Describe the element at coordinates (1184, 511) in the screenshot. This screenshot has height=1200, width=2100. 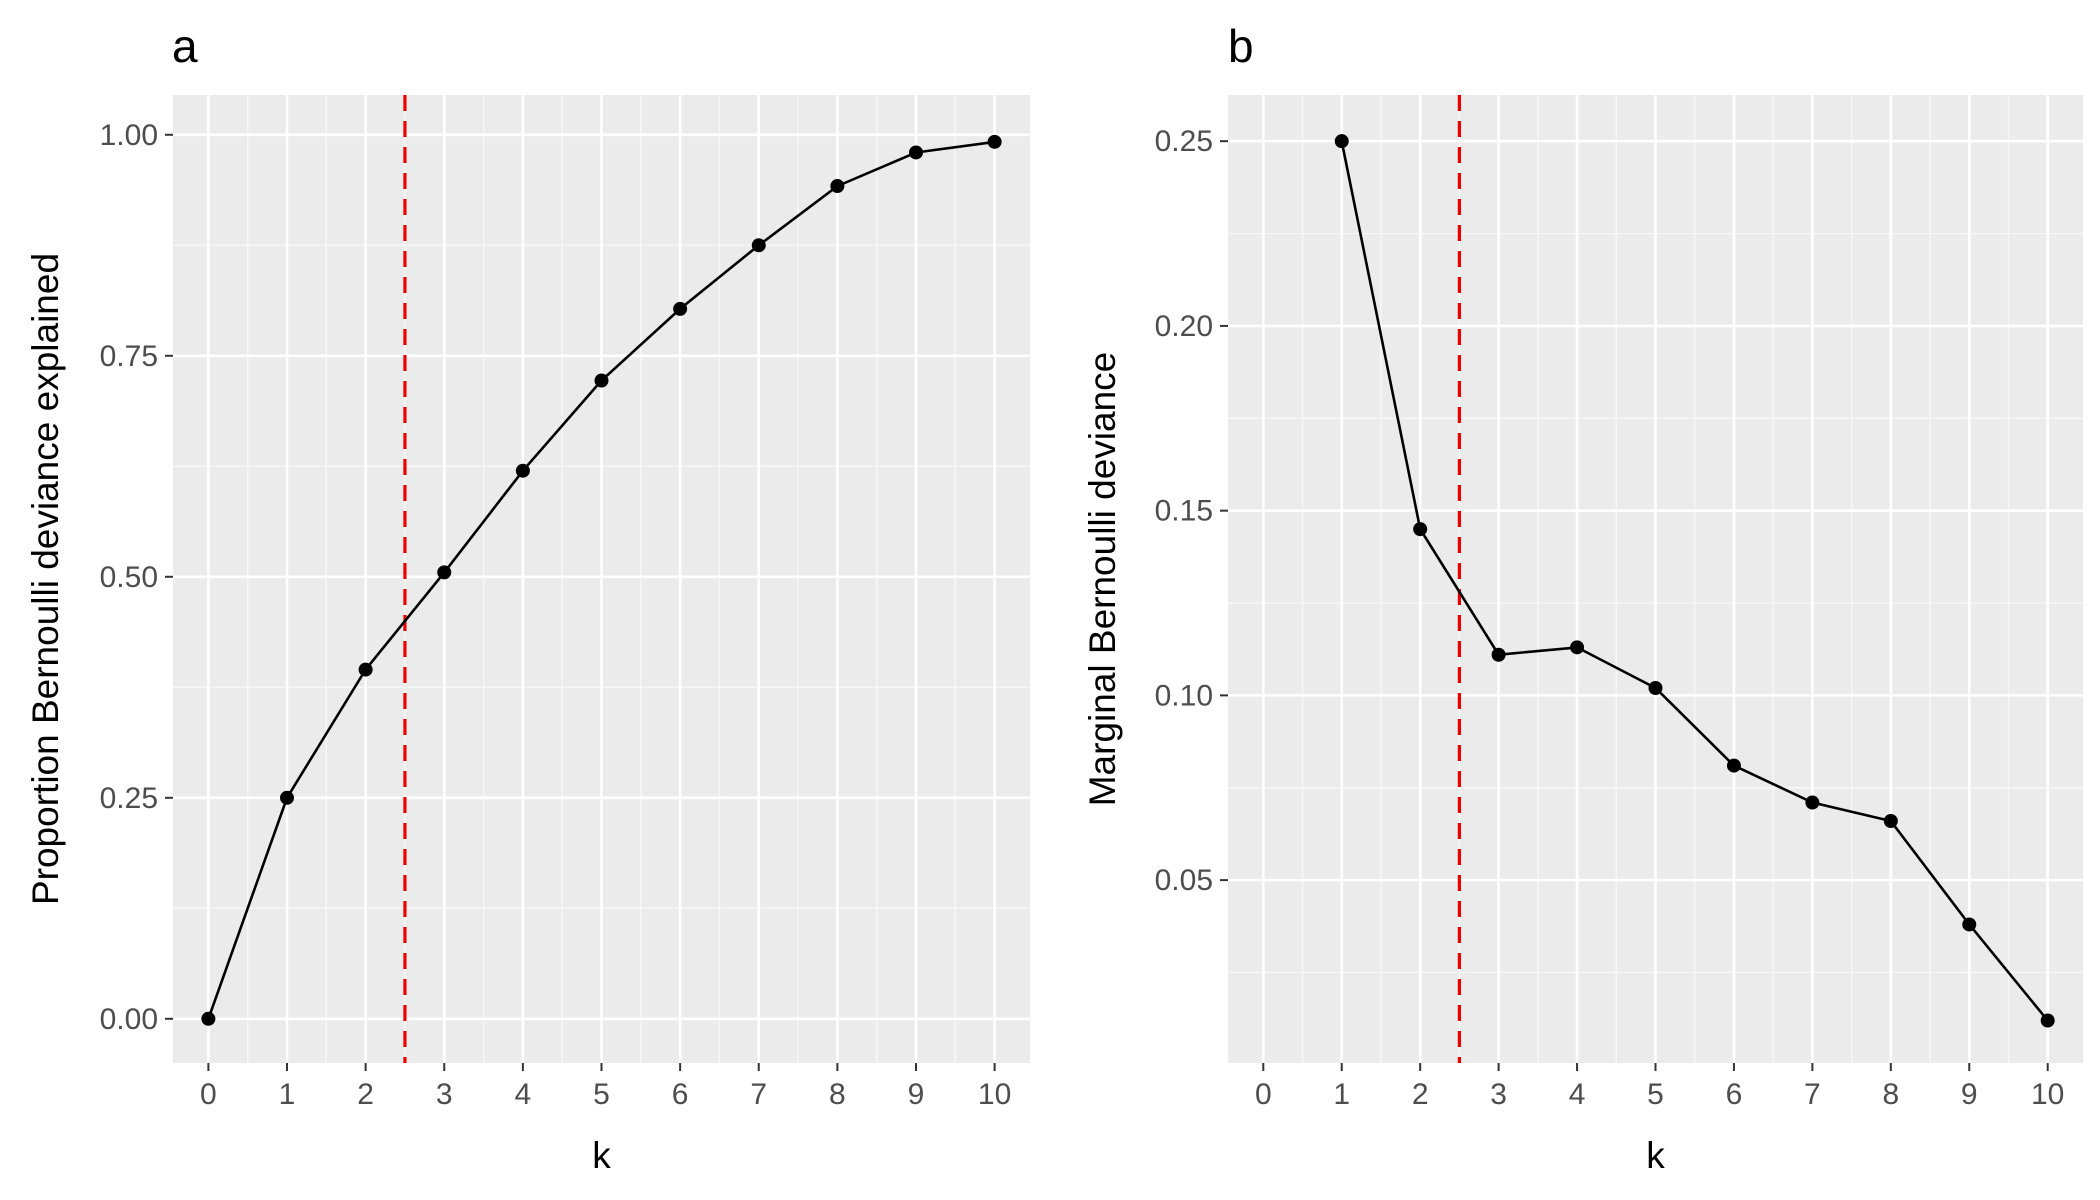
I see `y-tick-label: 0.15` at that location.